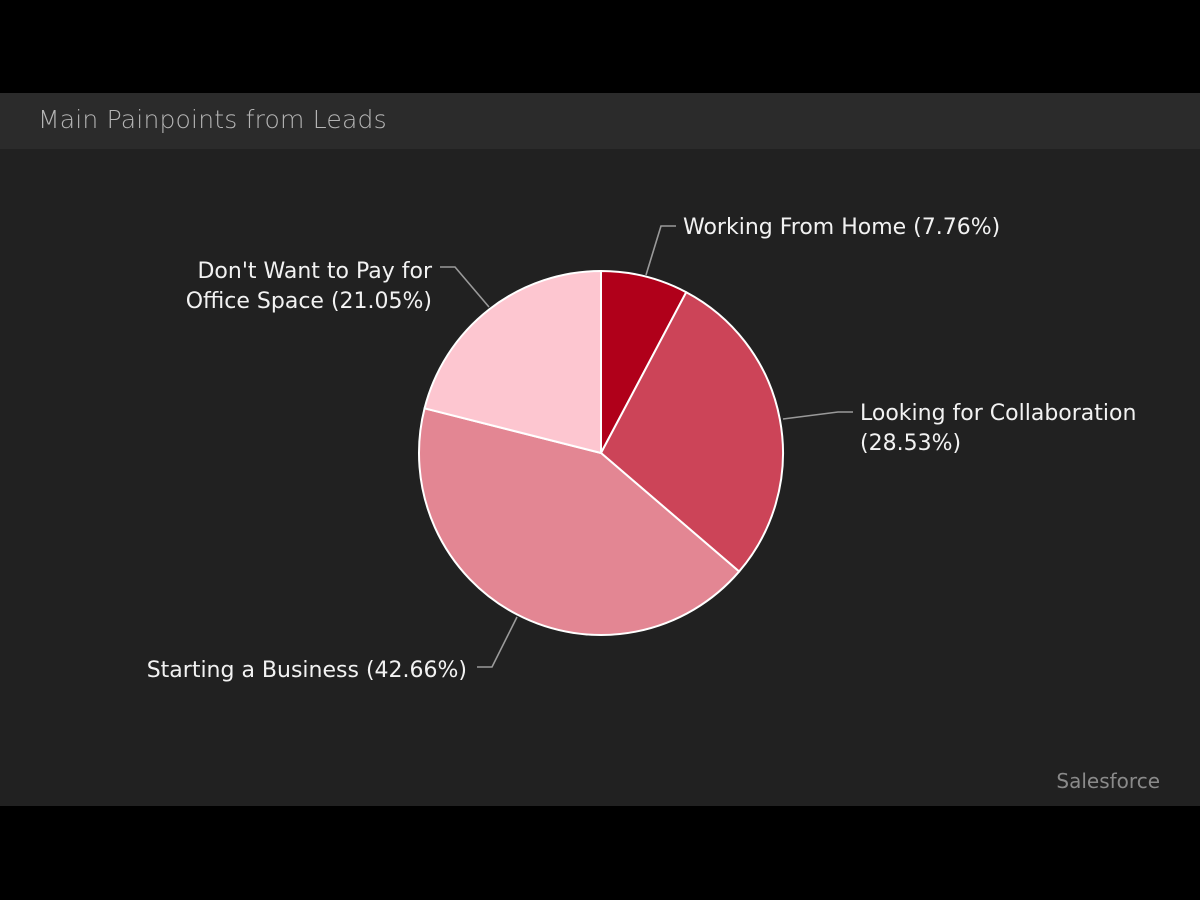 This screenshot has height=900, width=1200. What do you see at coordinates (998, 413) in the screenshot?
I see `label-collaboration-line1: Looking for Collaboration` at bounding box center [998, 413].